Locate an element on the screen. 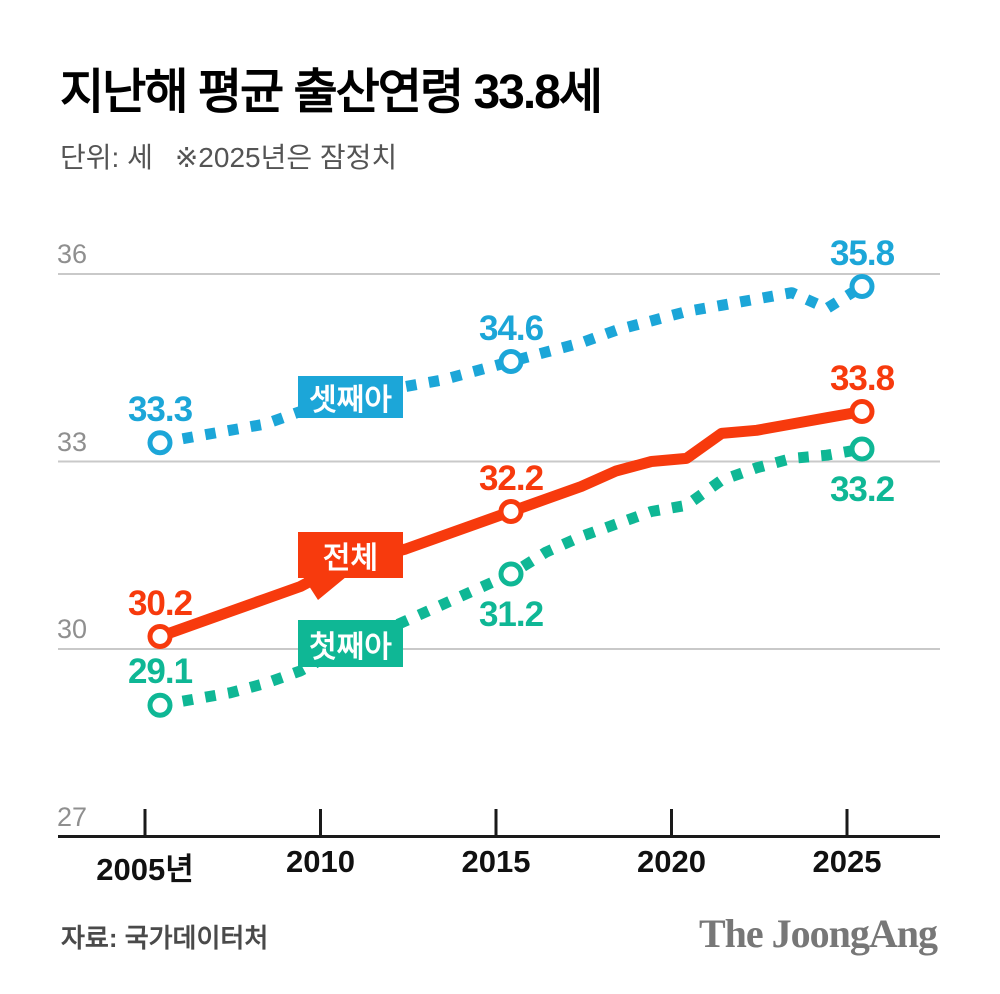  provisional-note: ※2025년은 잠정치 is located at coordinates (286, 157).